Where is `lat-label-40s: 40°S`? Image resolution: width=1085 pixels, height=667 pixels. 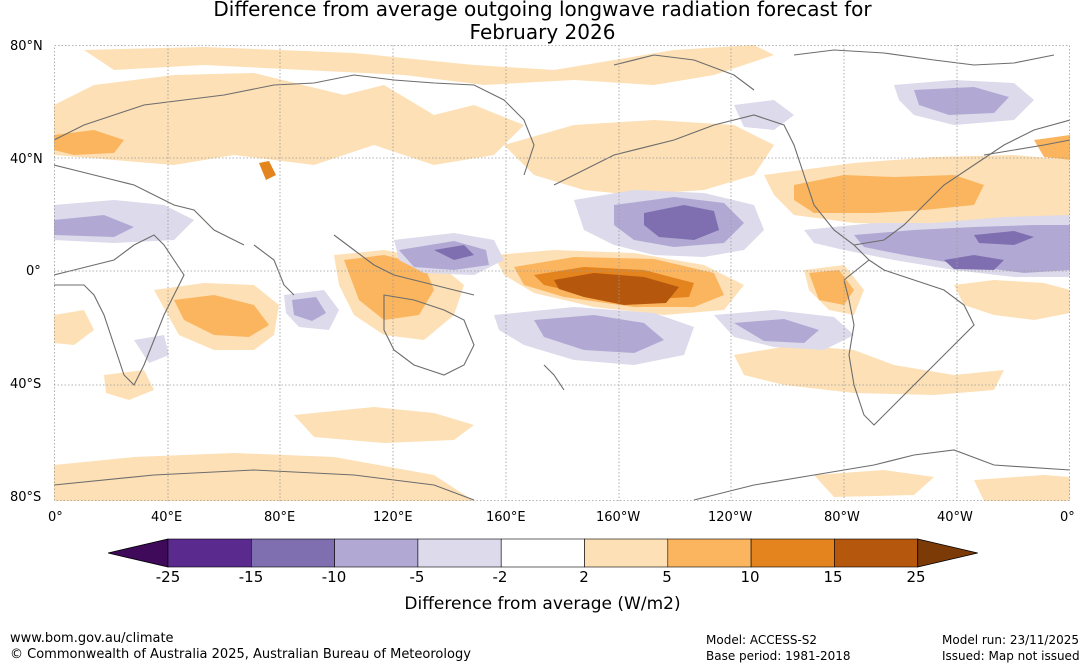
lat-label-40s: 40°S is located at coordinates (26, 384).